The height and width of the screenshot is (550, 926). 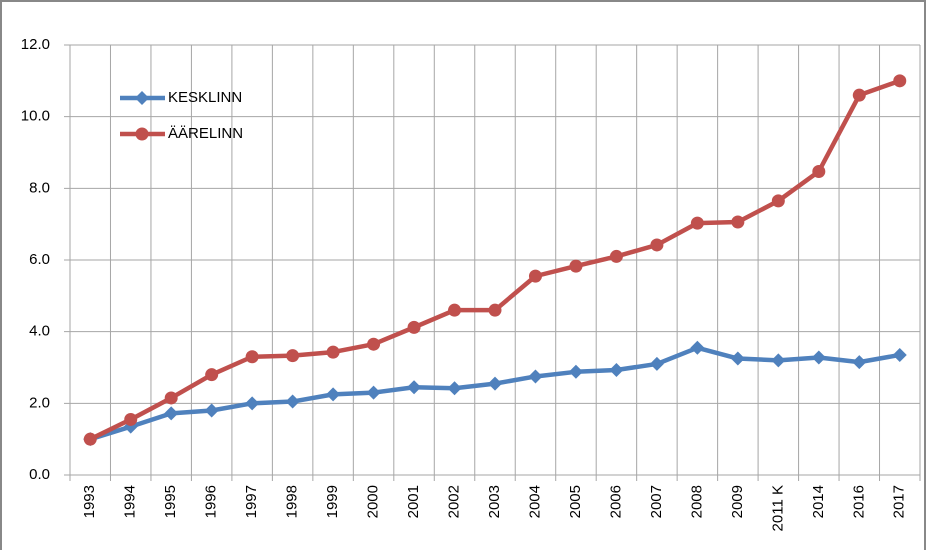 What do you see at coordinates (413, 501) in the screenshot?
I see `x-tick-label: 2001` at bounding box center [413, 501].